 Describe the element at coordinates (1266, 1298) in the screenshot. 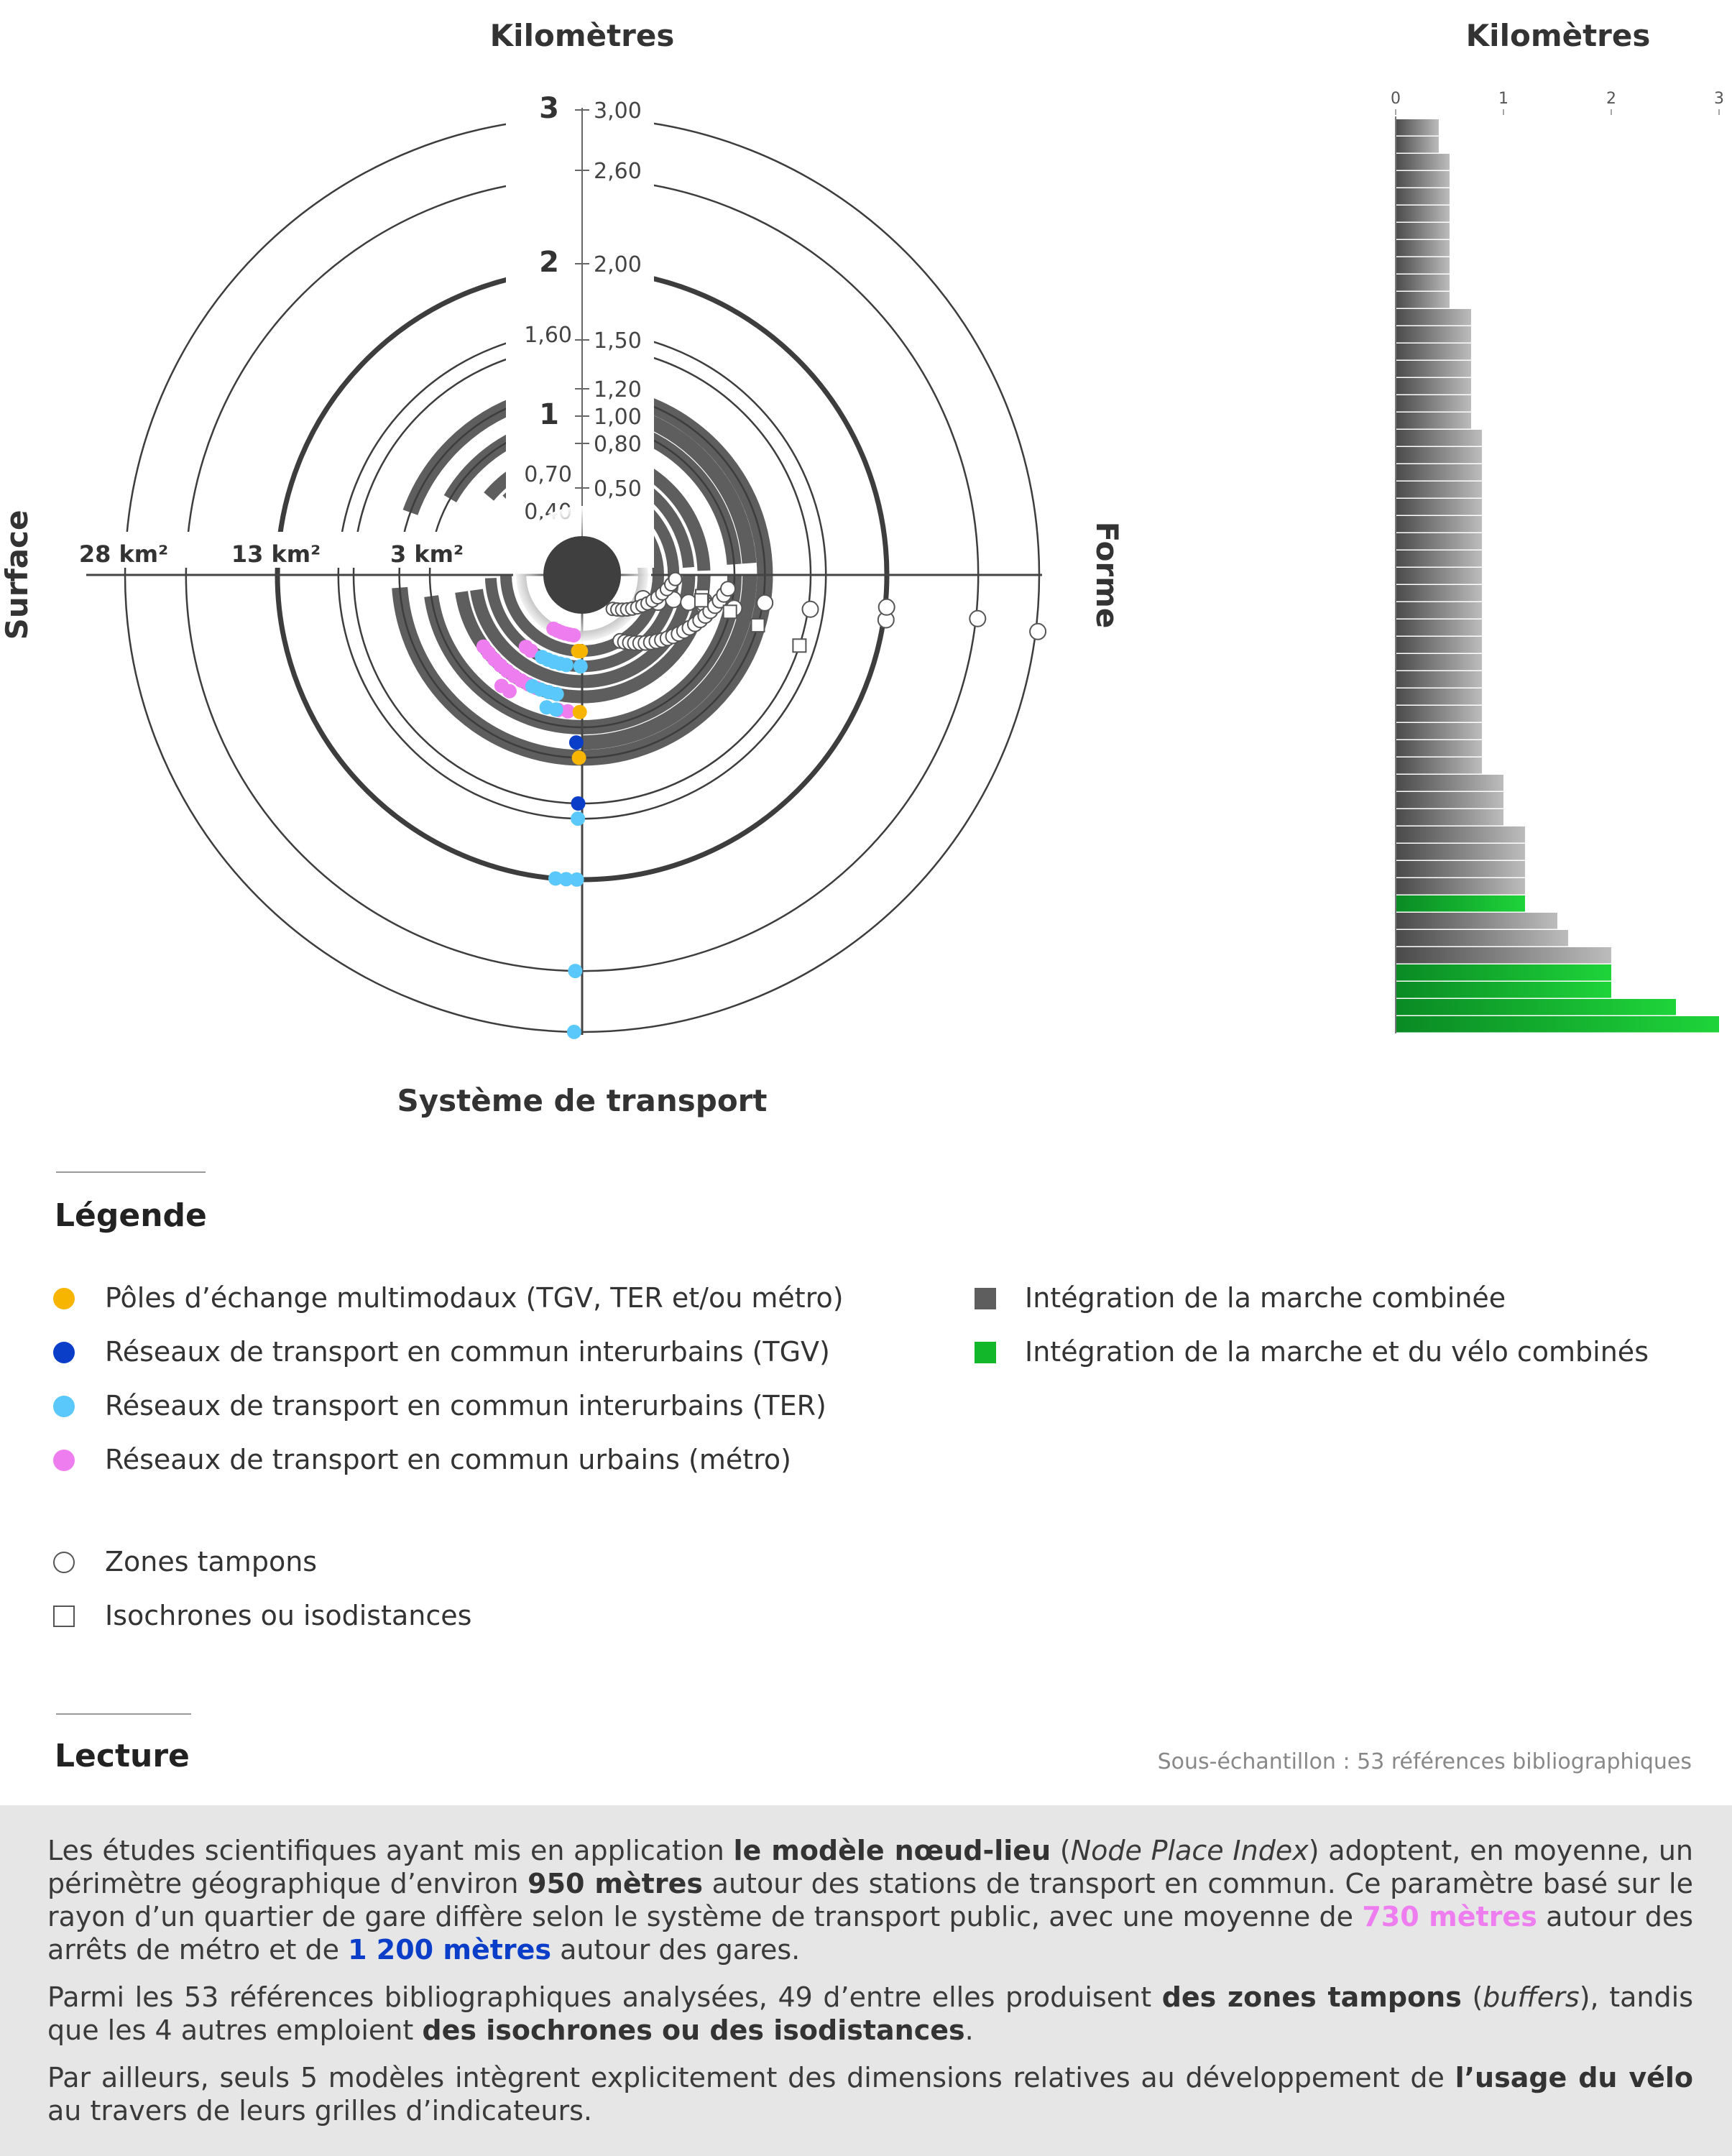

I see `legend-item-walk: Intégration de la marche combinée` at that location.